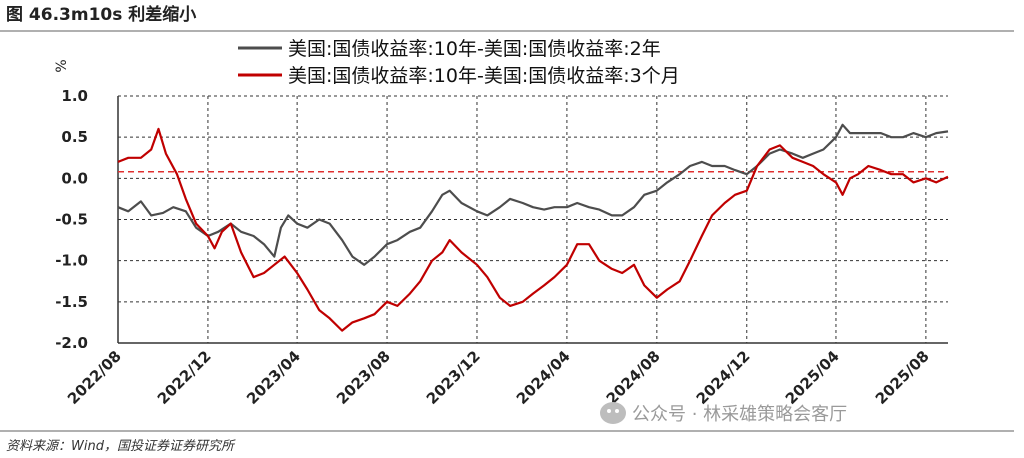 Image resolution: width=1024 pixels, height=458 pixels. Describe the element at coordinates (902, 377) in the screenshot. I see `x-tick-label: 2025/08` at that location.